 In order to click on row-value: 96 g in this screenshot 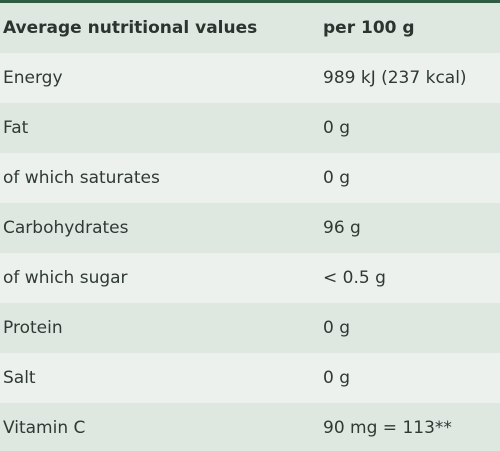, I will do `click(342, 228)`.